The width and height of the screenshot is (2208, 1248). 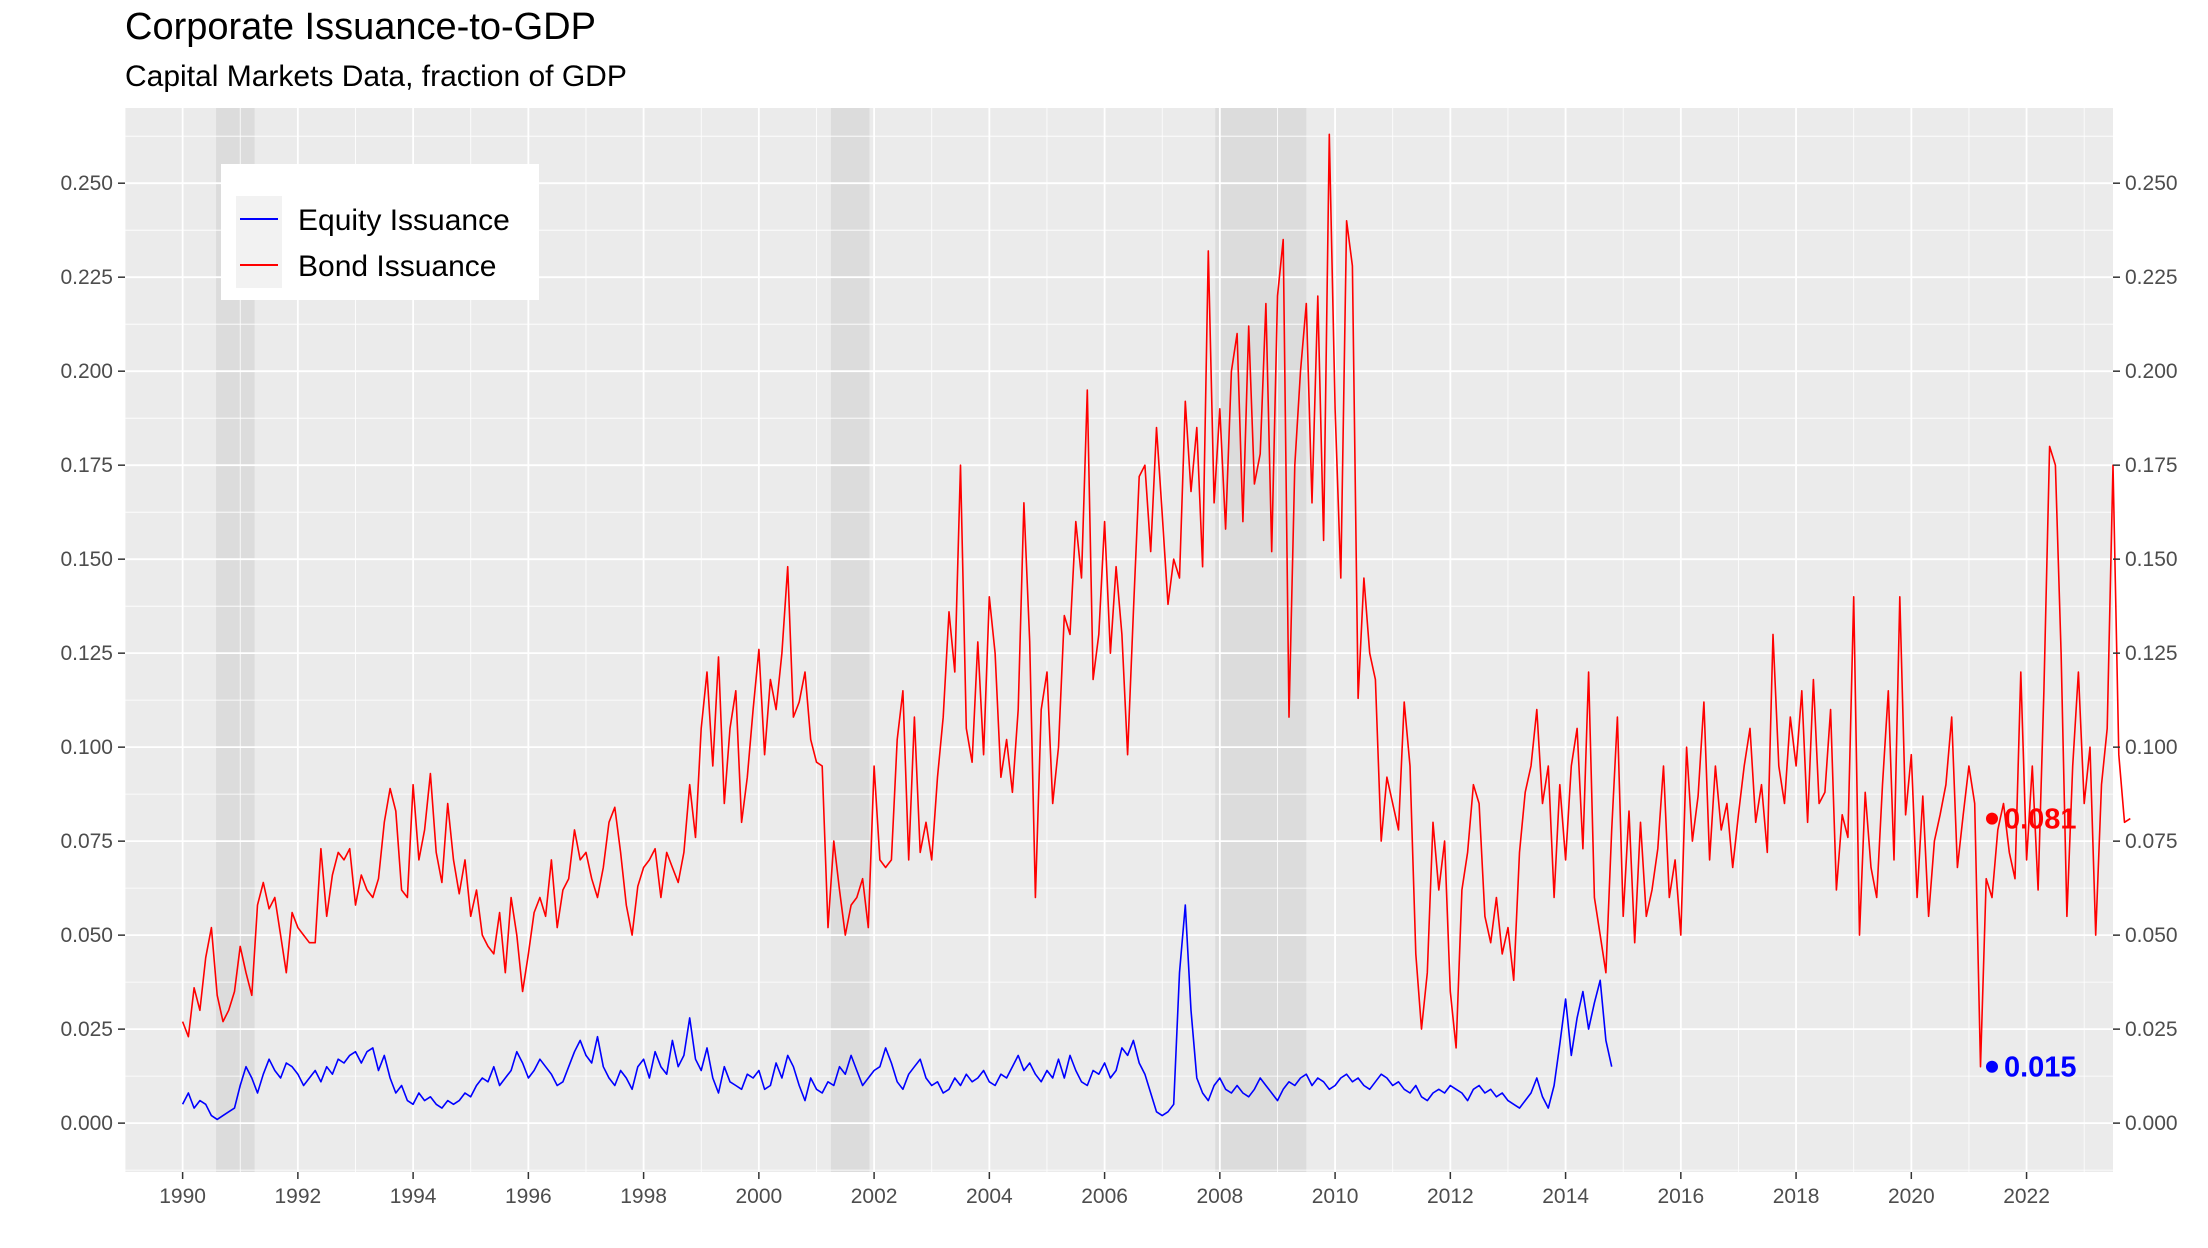 What do you see at coordinates (86, 465) in the screenshot?
I see `y-tick-label-left: 0.175` at bounding box center [86, 465].